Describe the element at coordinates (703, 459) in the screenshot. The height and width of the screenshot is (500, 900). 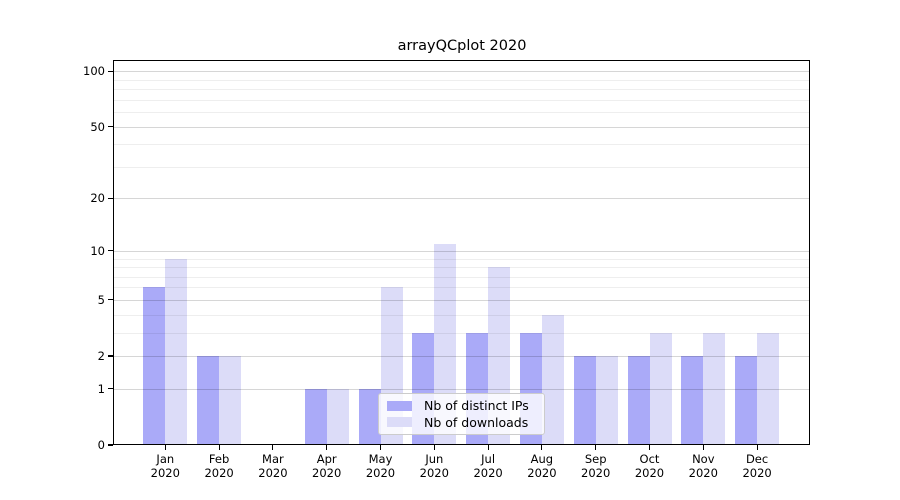
I see `x-tick-month: Nov` at that location.